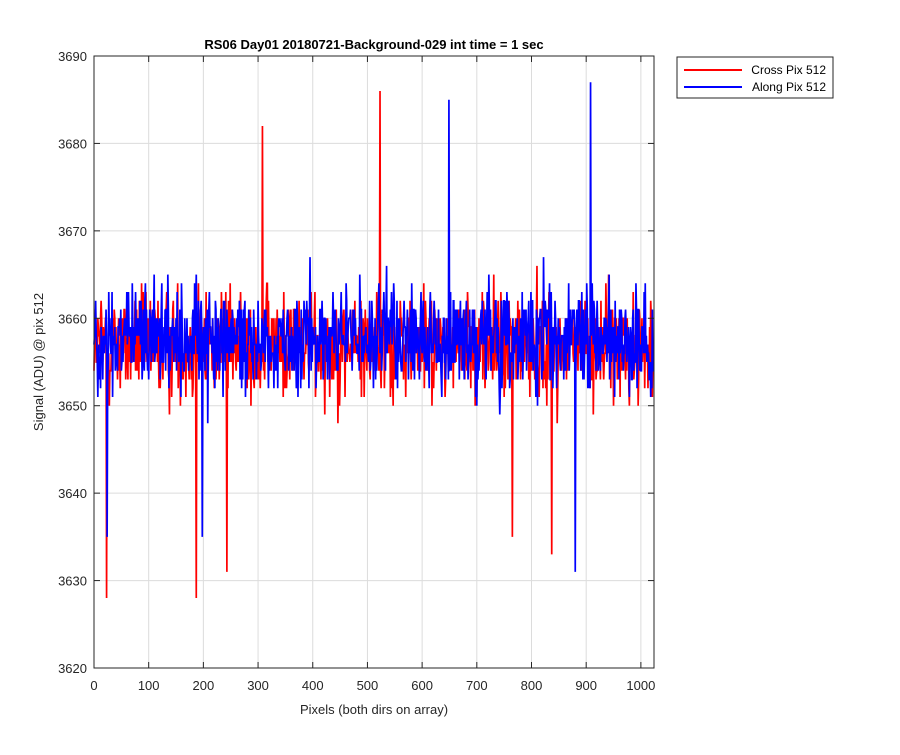 This screenshot has height=755, width=900. What do you see at coordinates (586, 685) in the screenshot?
I see `x-tick-label: 900` at bounding box center [586, 685].